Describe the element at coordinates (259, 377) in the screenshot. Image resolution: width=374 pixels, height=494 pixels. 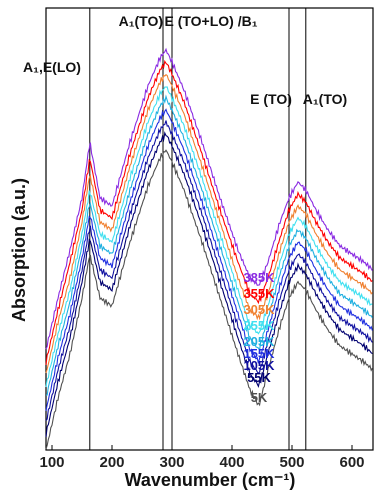
I see `temp-label-55K: 55K` at that location.